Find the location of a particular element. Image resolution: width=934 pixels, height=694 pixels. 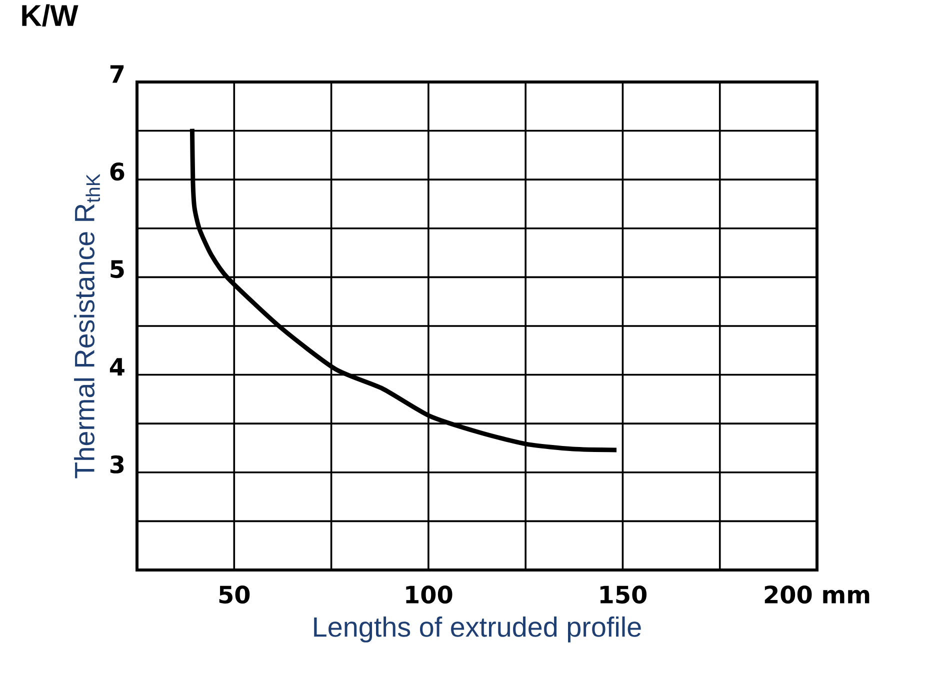

x-tick-label: 150 is located at coordinates (623, 595).